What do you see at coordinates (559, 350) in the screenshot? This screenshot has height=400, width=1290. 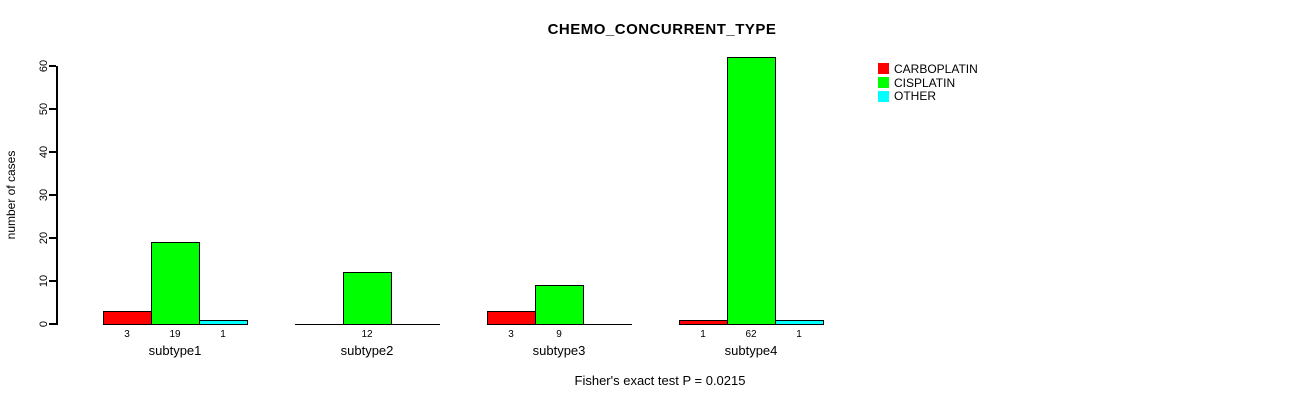 I see `category-label: subtype3` at bounding box center [559, 350].